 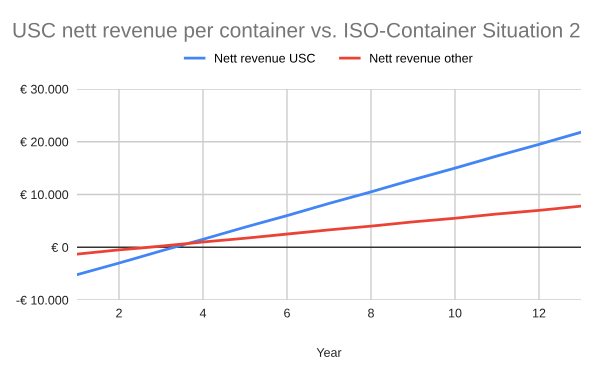 I want to click on y-tick-label: € 20.000, so click(x=44, y=142).